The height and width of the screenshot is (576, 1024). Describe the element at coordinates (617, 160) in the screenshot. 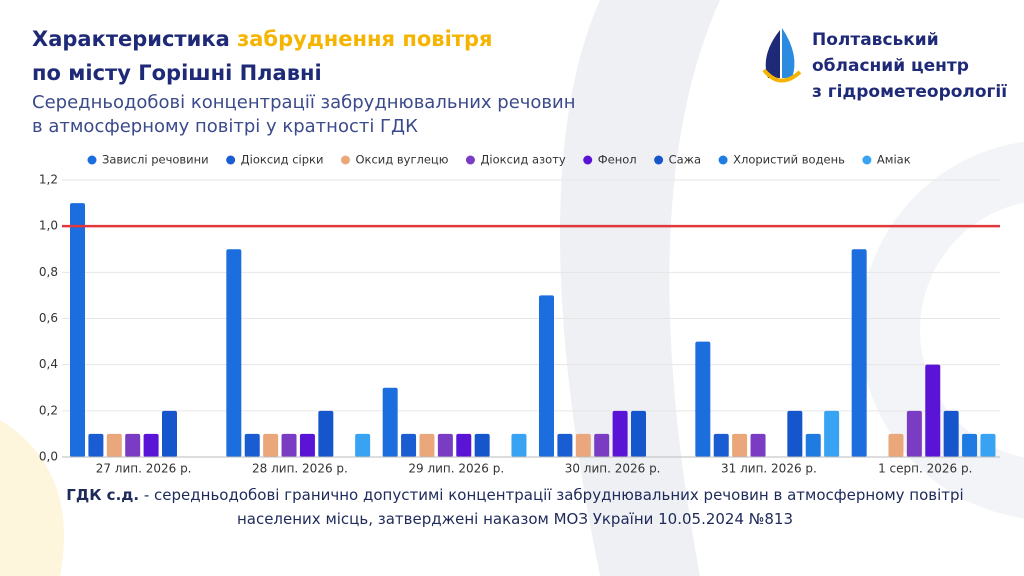

I see `legend-label: Фенол` at that location.